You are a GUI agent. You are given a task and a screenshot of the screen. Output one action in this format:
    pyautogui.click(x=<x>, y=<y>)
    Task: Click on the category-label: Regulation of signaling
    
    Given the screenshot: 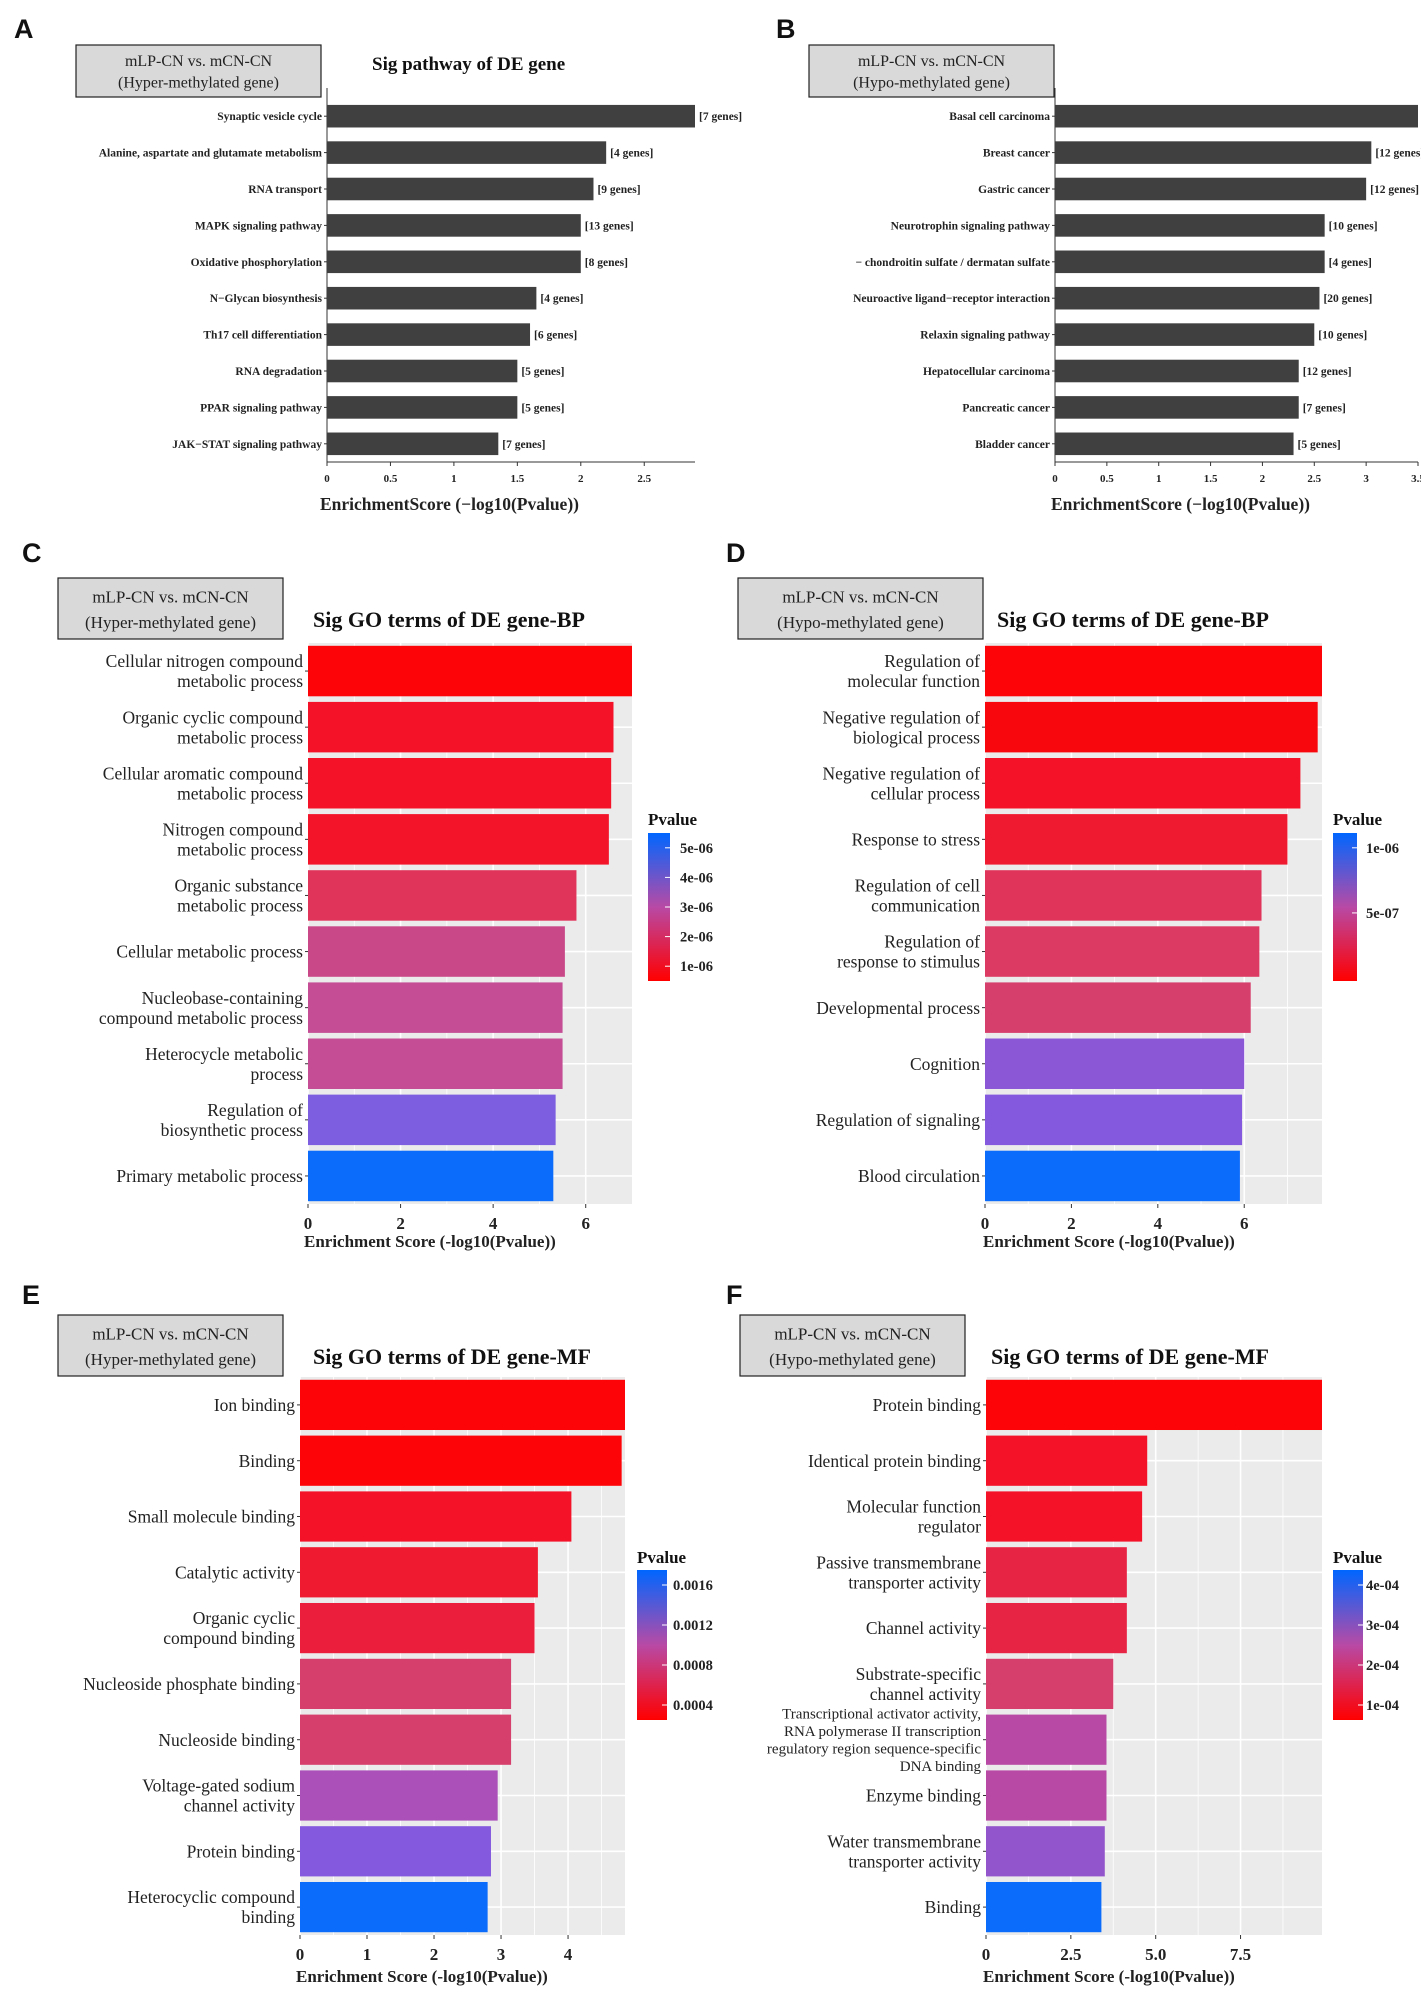 What is the action you would take?
    pyautogui.click(x=898, y=1120)
    